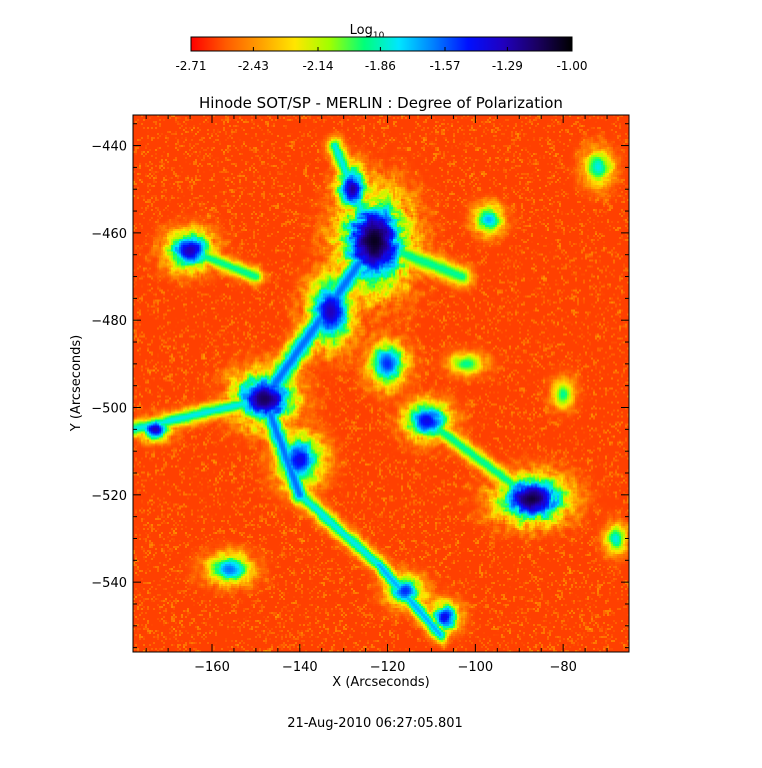 Image resolution: width=762 pixels, height=768 pixels. Describe the element at coordinates (562, 667) in the screenshot. I see `x-tick-label: −80` at that location.